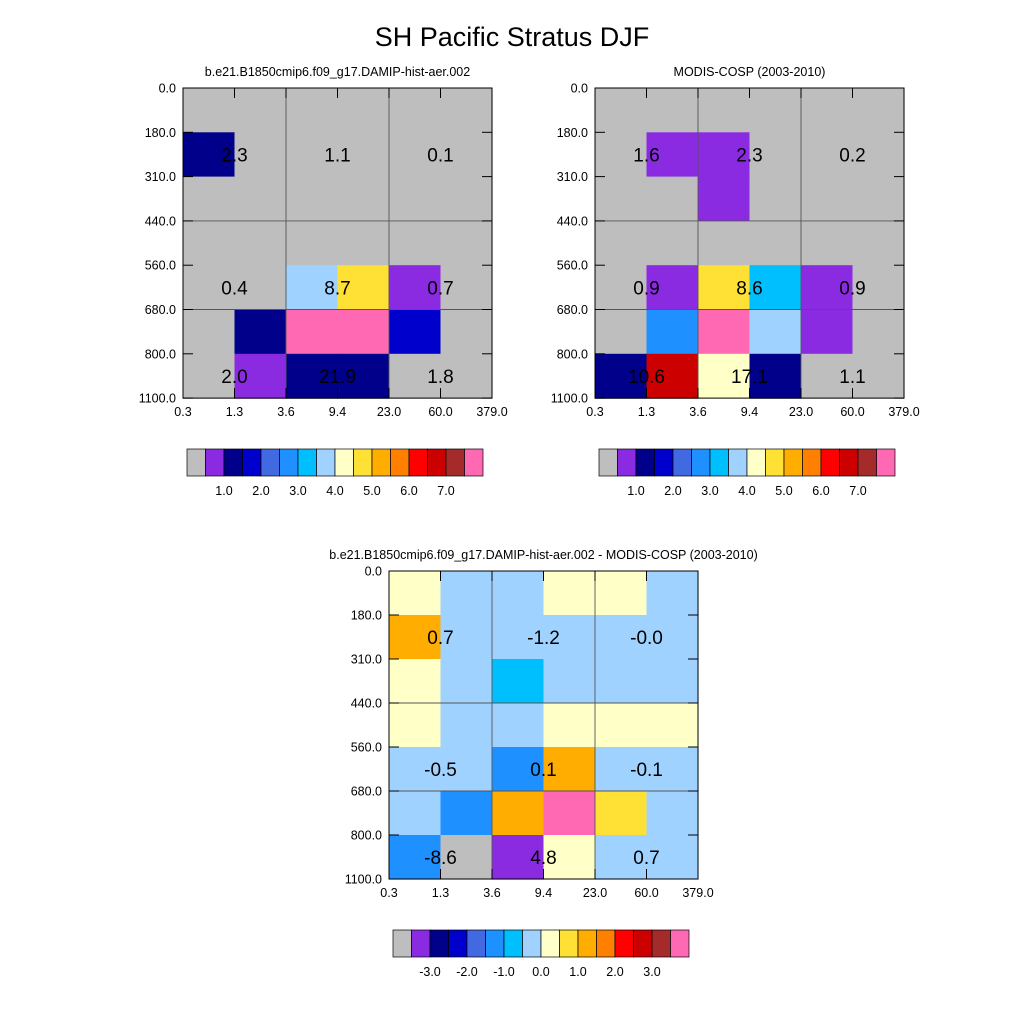 The image size is (1024, 1024). I want to click on cell-value-label: -1.2, so click(543, 638).